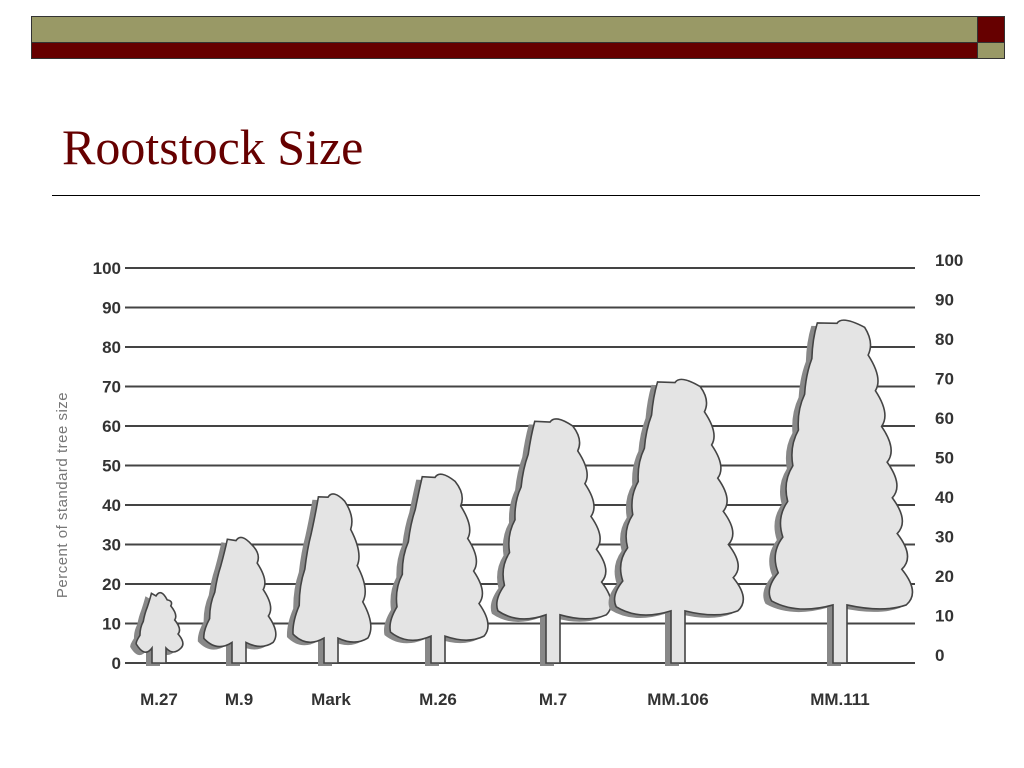 The width and height of the screenshot is (1024, 768). What do you see at coordinates (504, 50) in the screenshot?
I see `header-maroon-bar` at bounding box center [504, 50].